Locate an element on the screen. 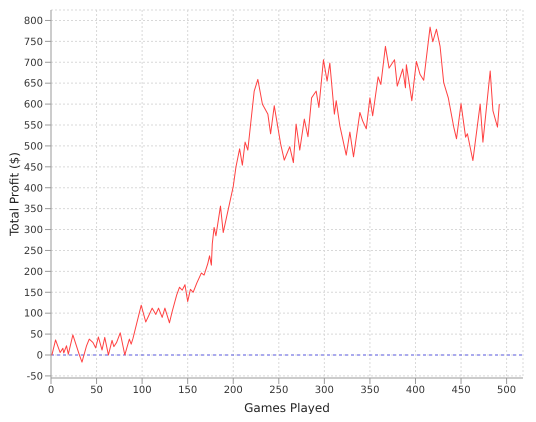  x-tick-label: 50 is located at coordinates (96, 390).